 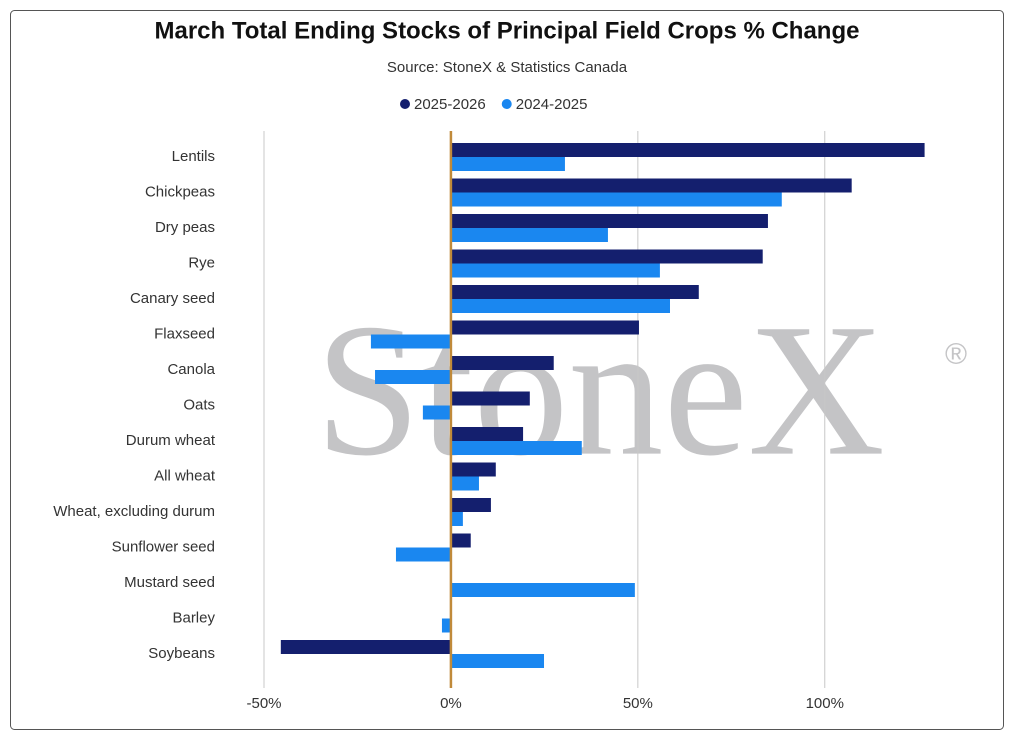 What do you see at coordinates (199, 404) in the screenshot?
I see `y-tick-label: Oats` at bounding box center [199, 404].